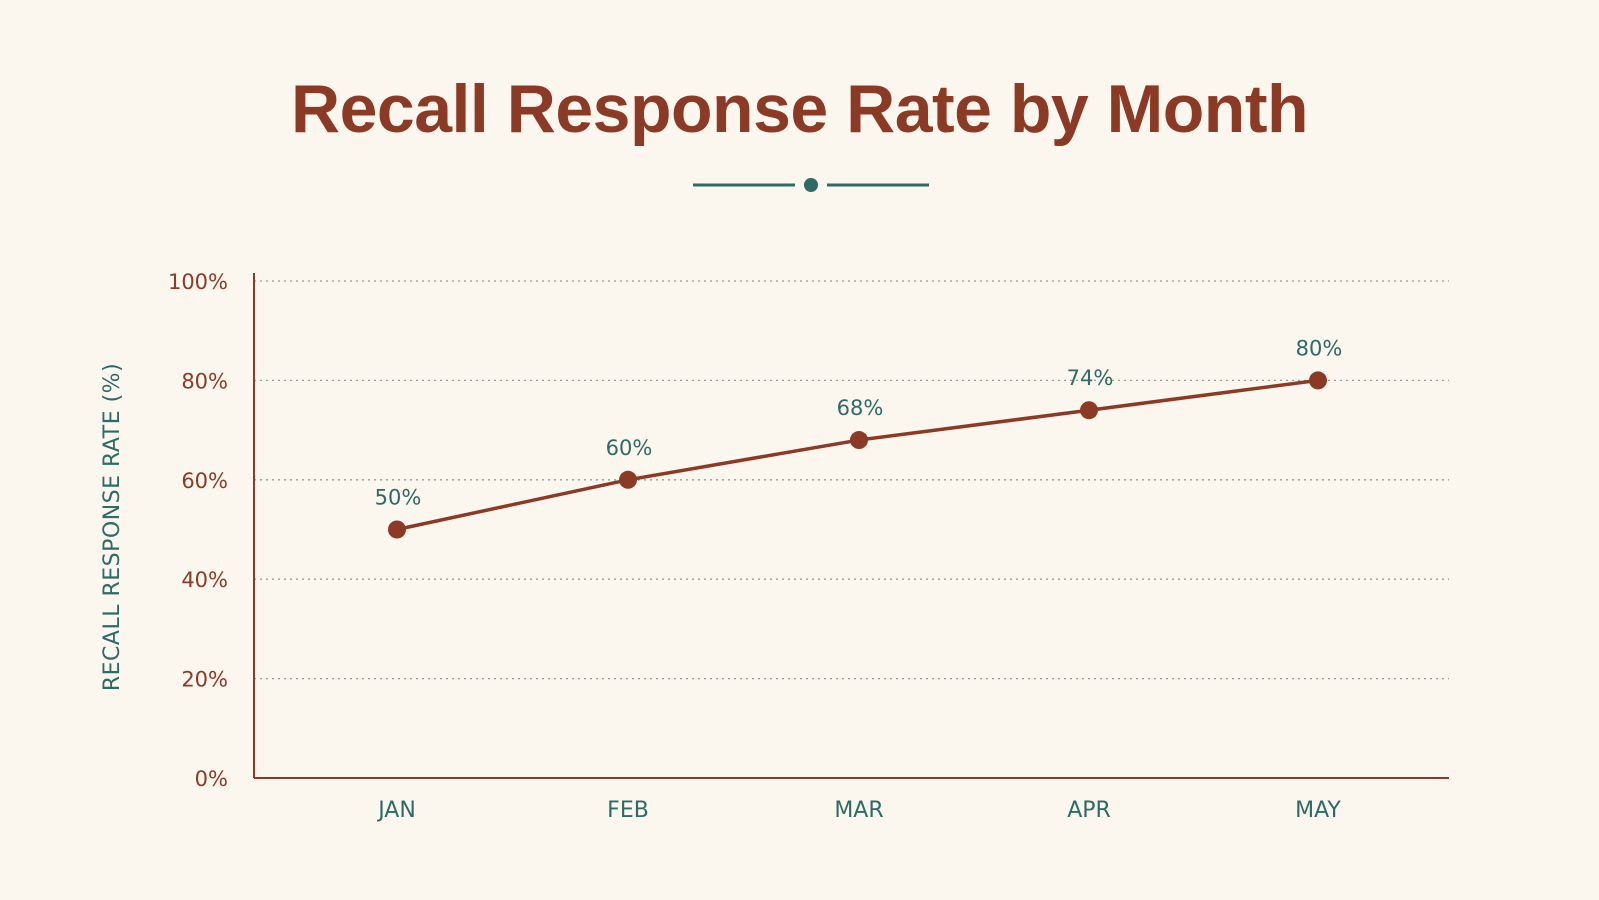 The width and height of the screenshot is (1599, 900). What do you see at coordinates (799, 109) in the screenshot?
I see `chart-title: Recall Response Rate by Month` at bounding box center [799, 109].